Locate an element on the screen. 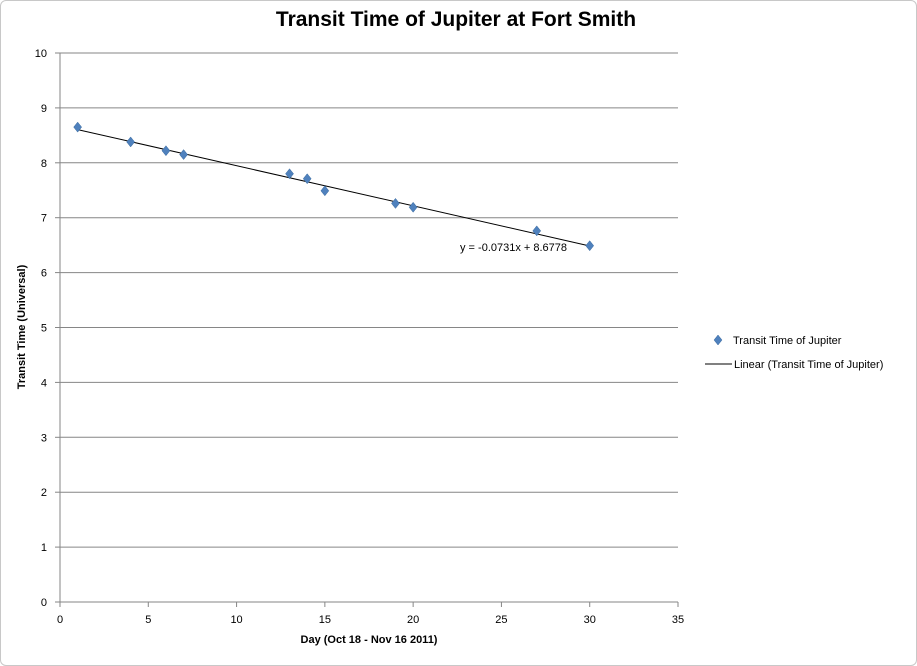 Image resolution: width=917 pixels, height=666 pixels. x-tick-label-0: 0 is located at coordinates (60, 620).